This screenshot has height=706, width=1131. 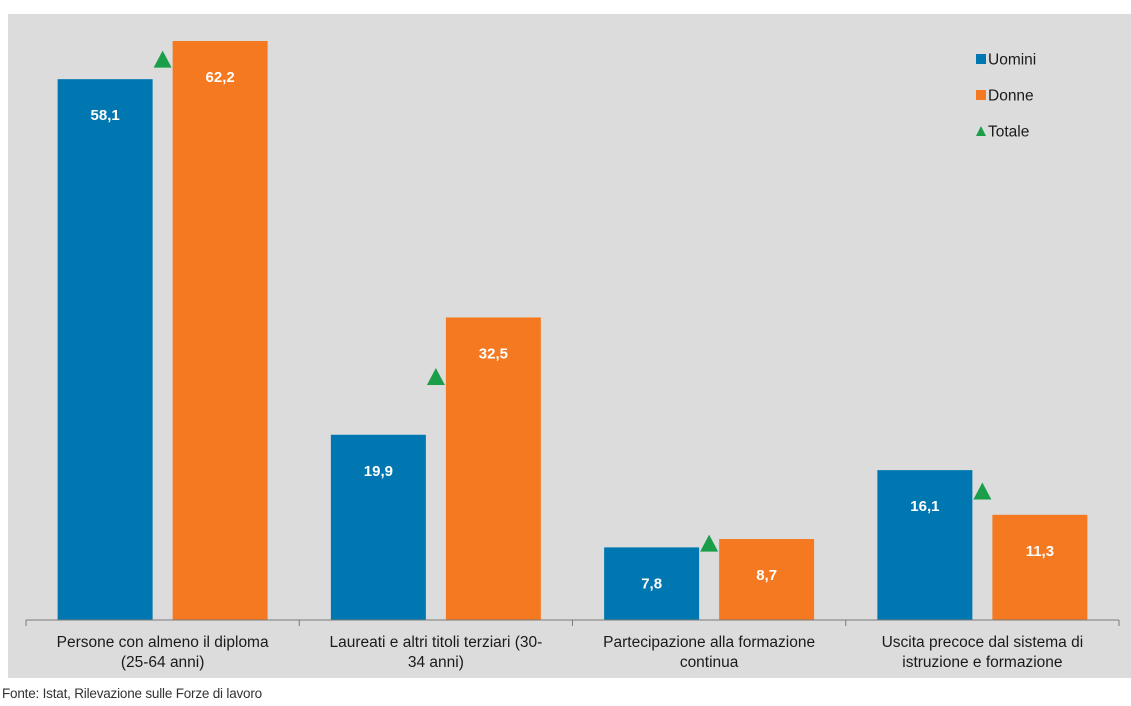 I want to click on value-label-donne-2: 8,7, so click(x=766, y=575).